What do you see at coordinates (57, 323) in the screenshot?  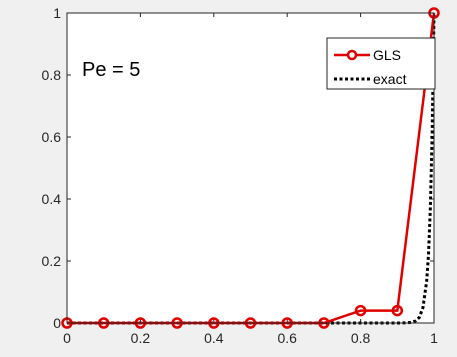 I see `y-tick-label: 0` at bounding box center [57, 323].